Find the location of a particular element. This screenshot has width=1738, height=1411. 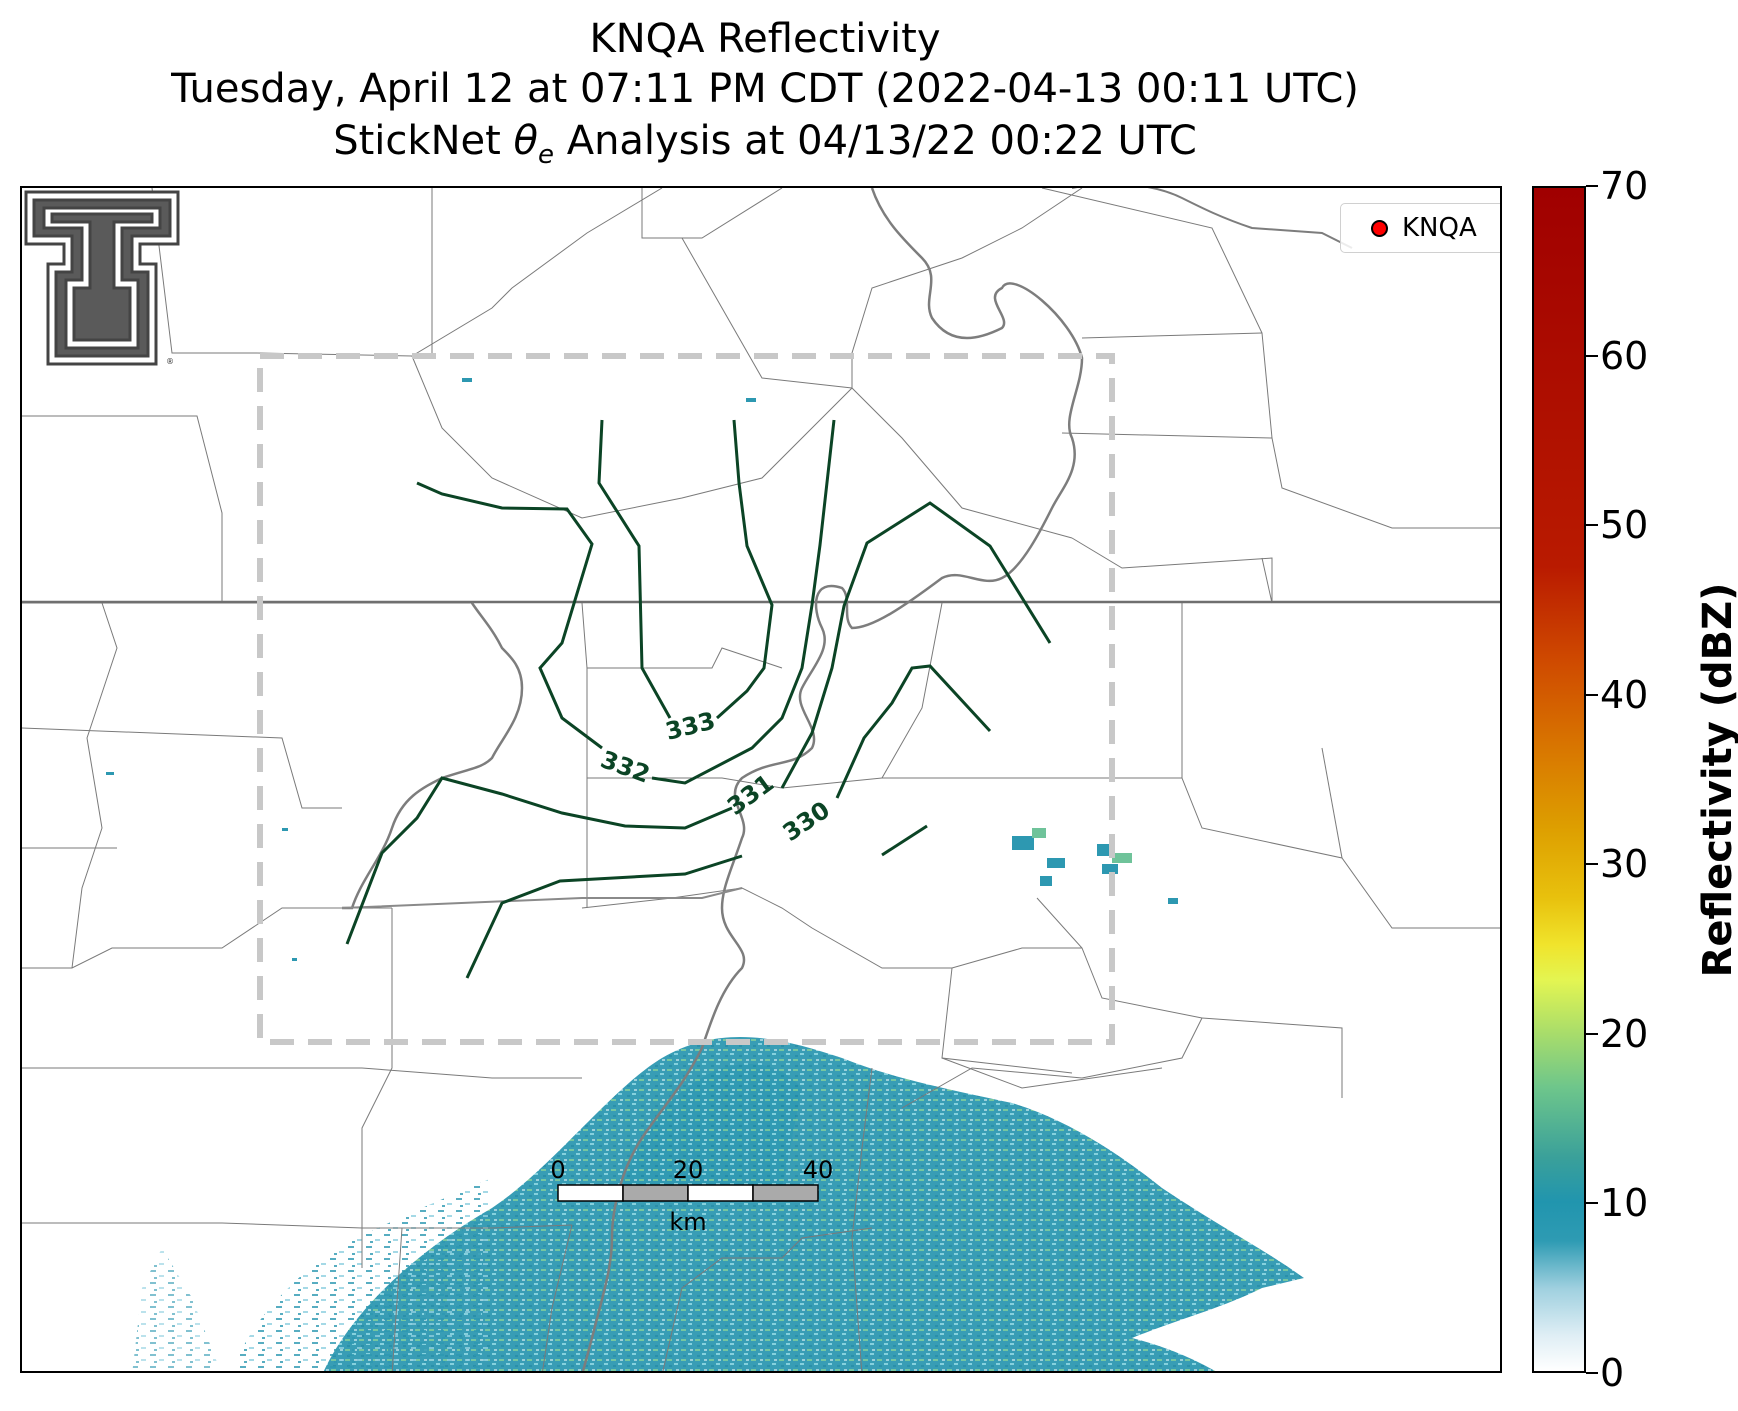

colorbar-tick-label: 50 is located at coordinates (1624, 525).